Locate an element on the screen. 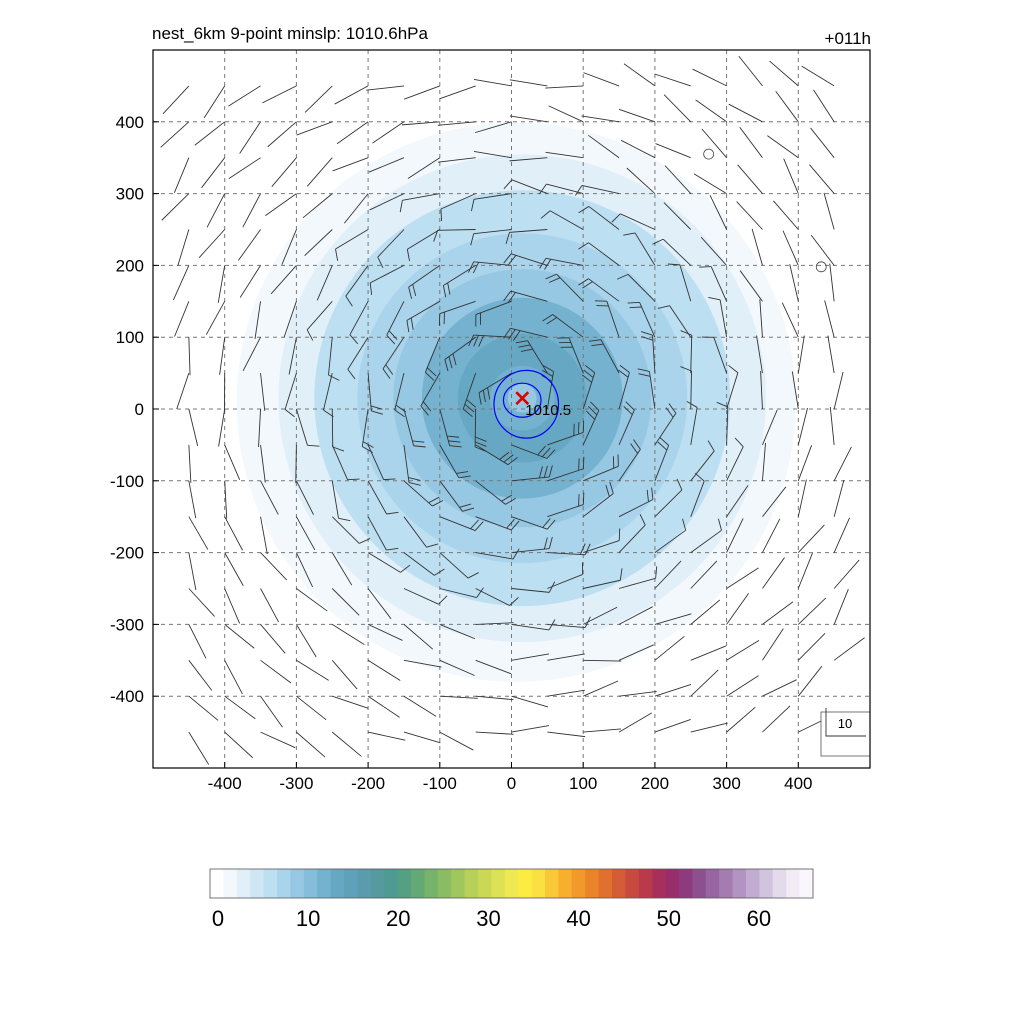 The height and width of the screenshot is (1024, 1024). y-tick-label-3: -100 is located at coordinates (127, 481).